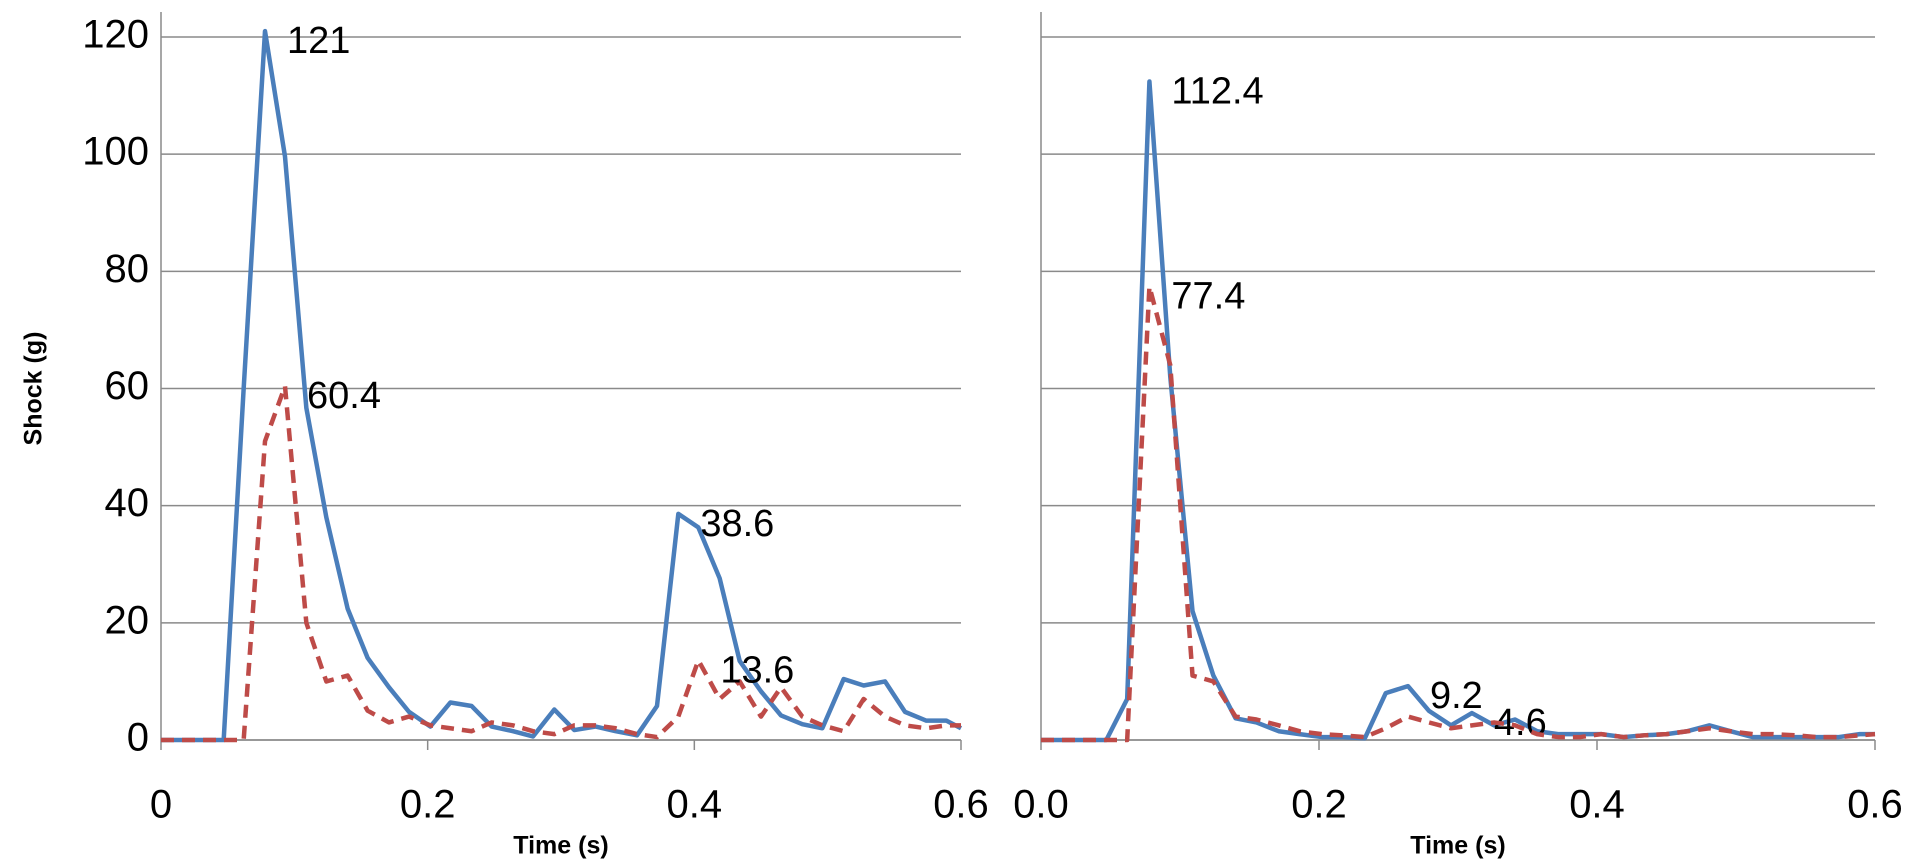 The image size is (1909, 868). I want to click on data-label: 9.2, so click(1456, 696).